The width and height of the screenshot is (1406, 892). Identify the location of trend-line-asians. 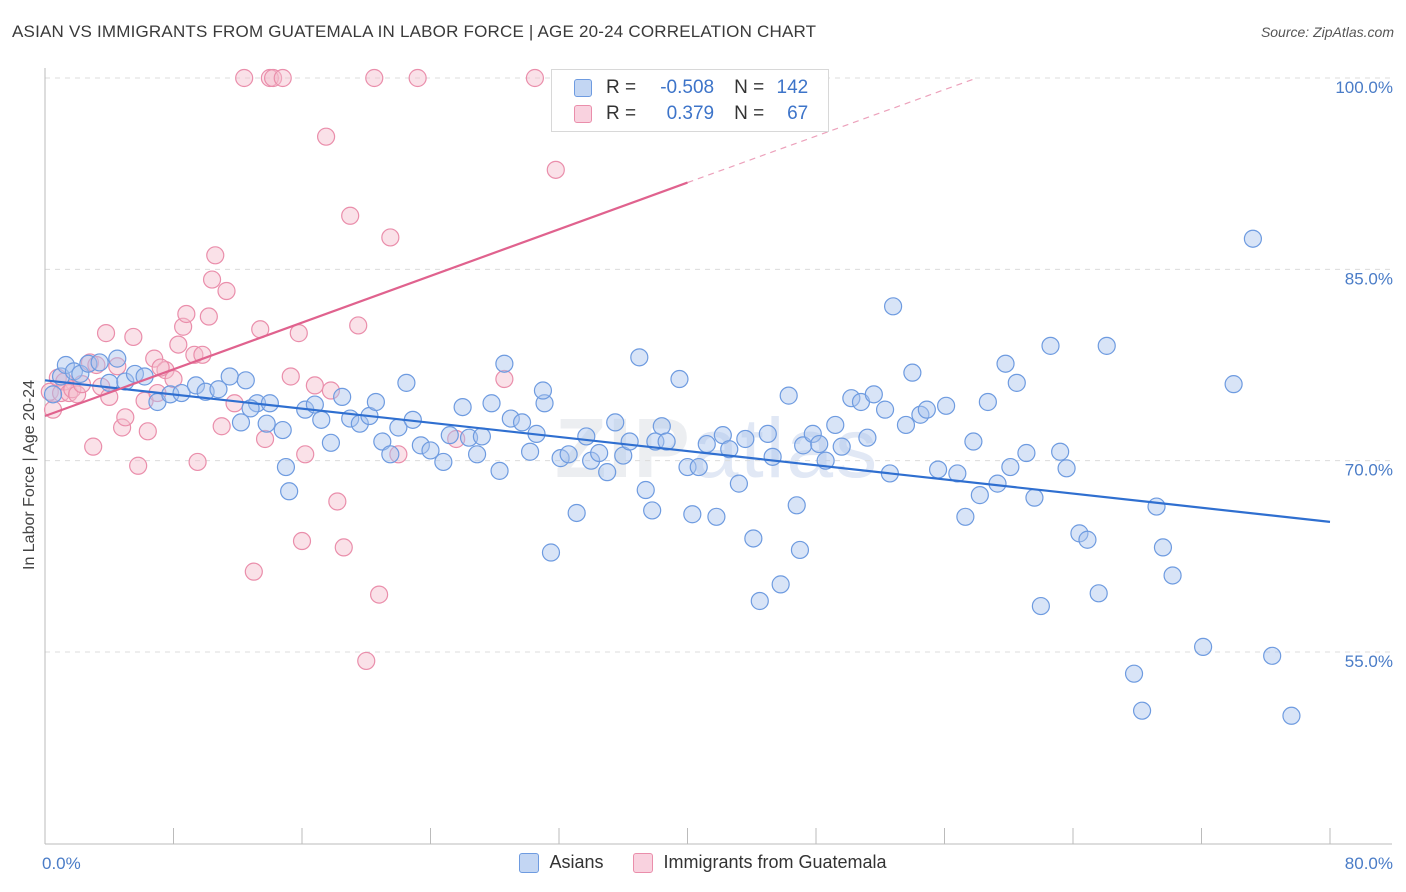
(687, 451).